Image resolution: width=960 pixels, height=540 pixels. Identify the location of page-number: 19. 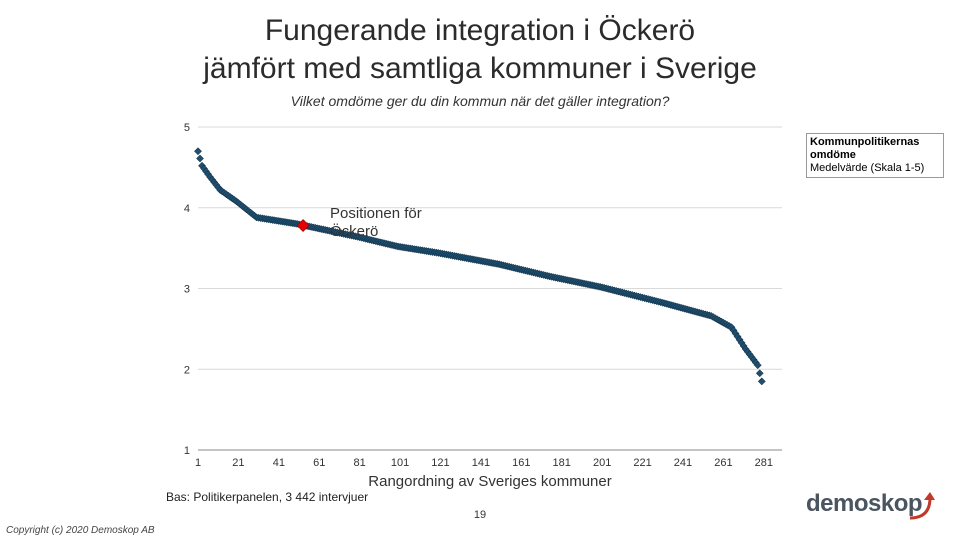
(480, 515).